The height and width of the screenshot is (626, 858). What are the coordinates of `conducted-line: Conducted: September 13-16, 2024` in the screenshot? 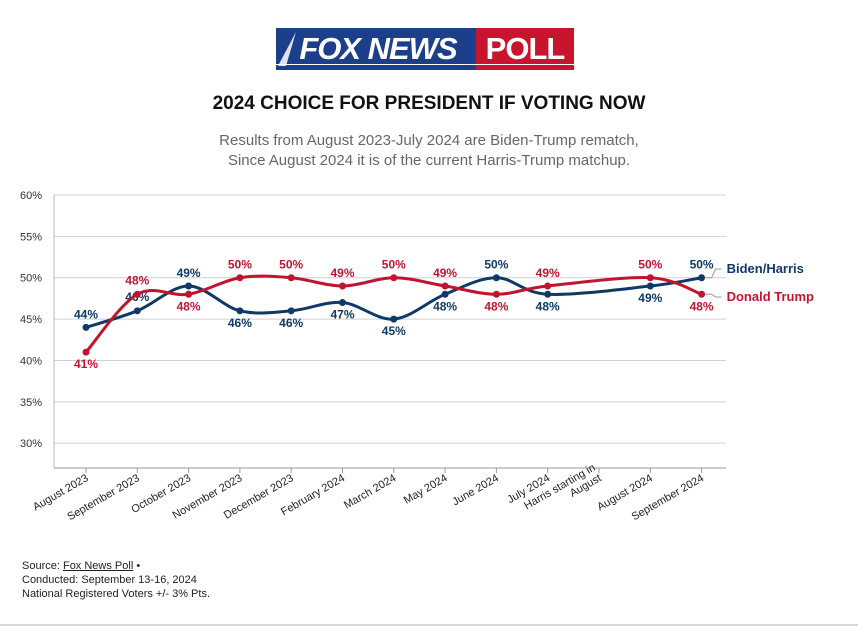 It's located at (109, 580).